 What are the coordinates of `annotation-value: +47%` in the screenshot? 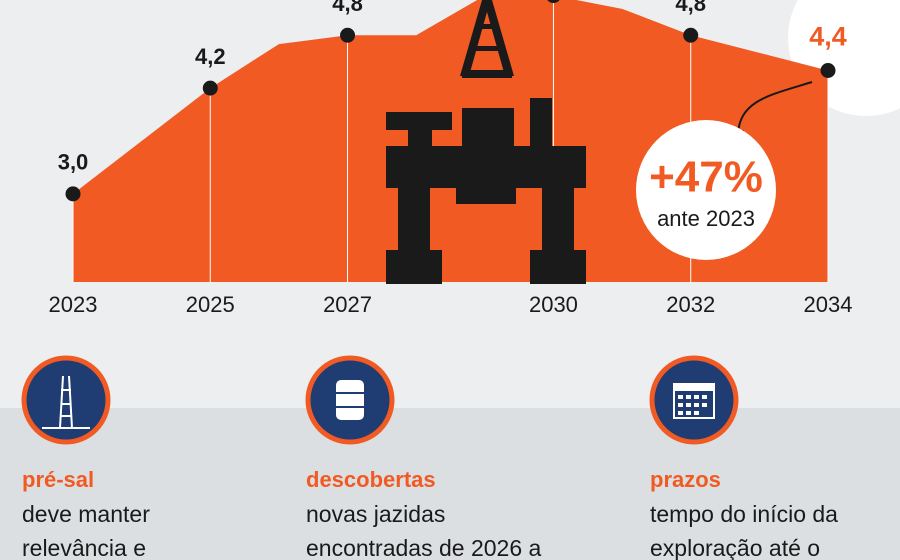 It's located at (706, 177).